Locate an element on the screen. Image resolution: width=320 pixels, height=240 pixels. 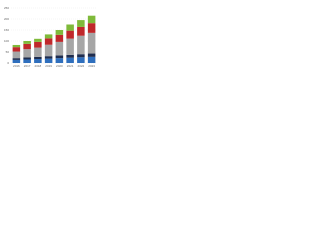
x-tick-label: 2018 is located at coordinates (38, 66).